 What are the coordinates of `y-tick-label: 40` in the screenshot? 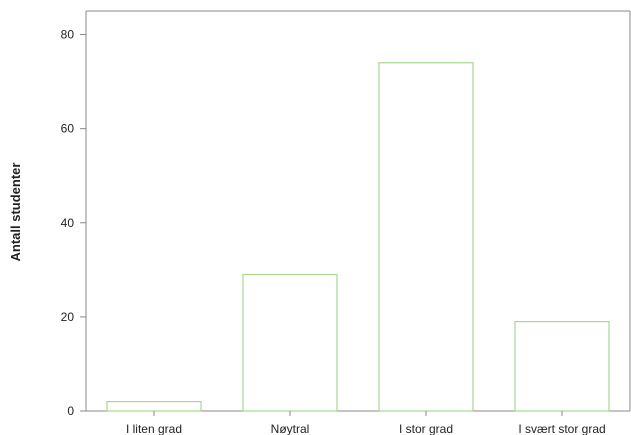 It's located at (68, 223).